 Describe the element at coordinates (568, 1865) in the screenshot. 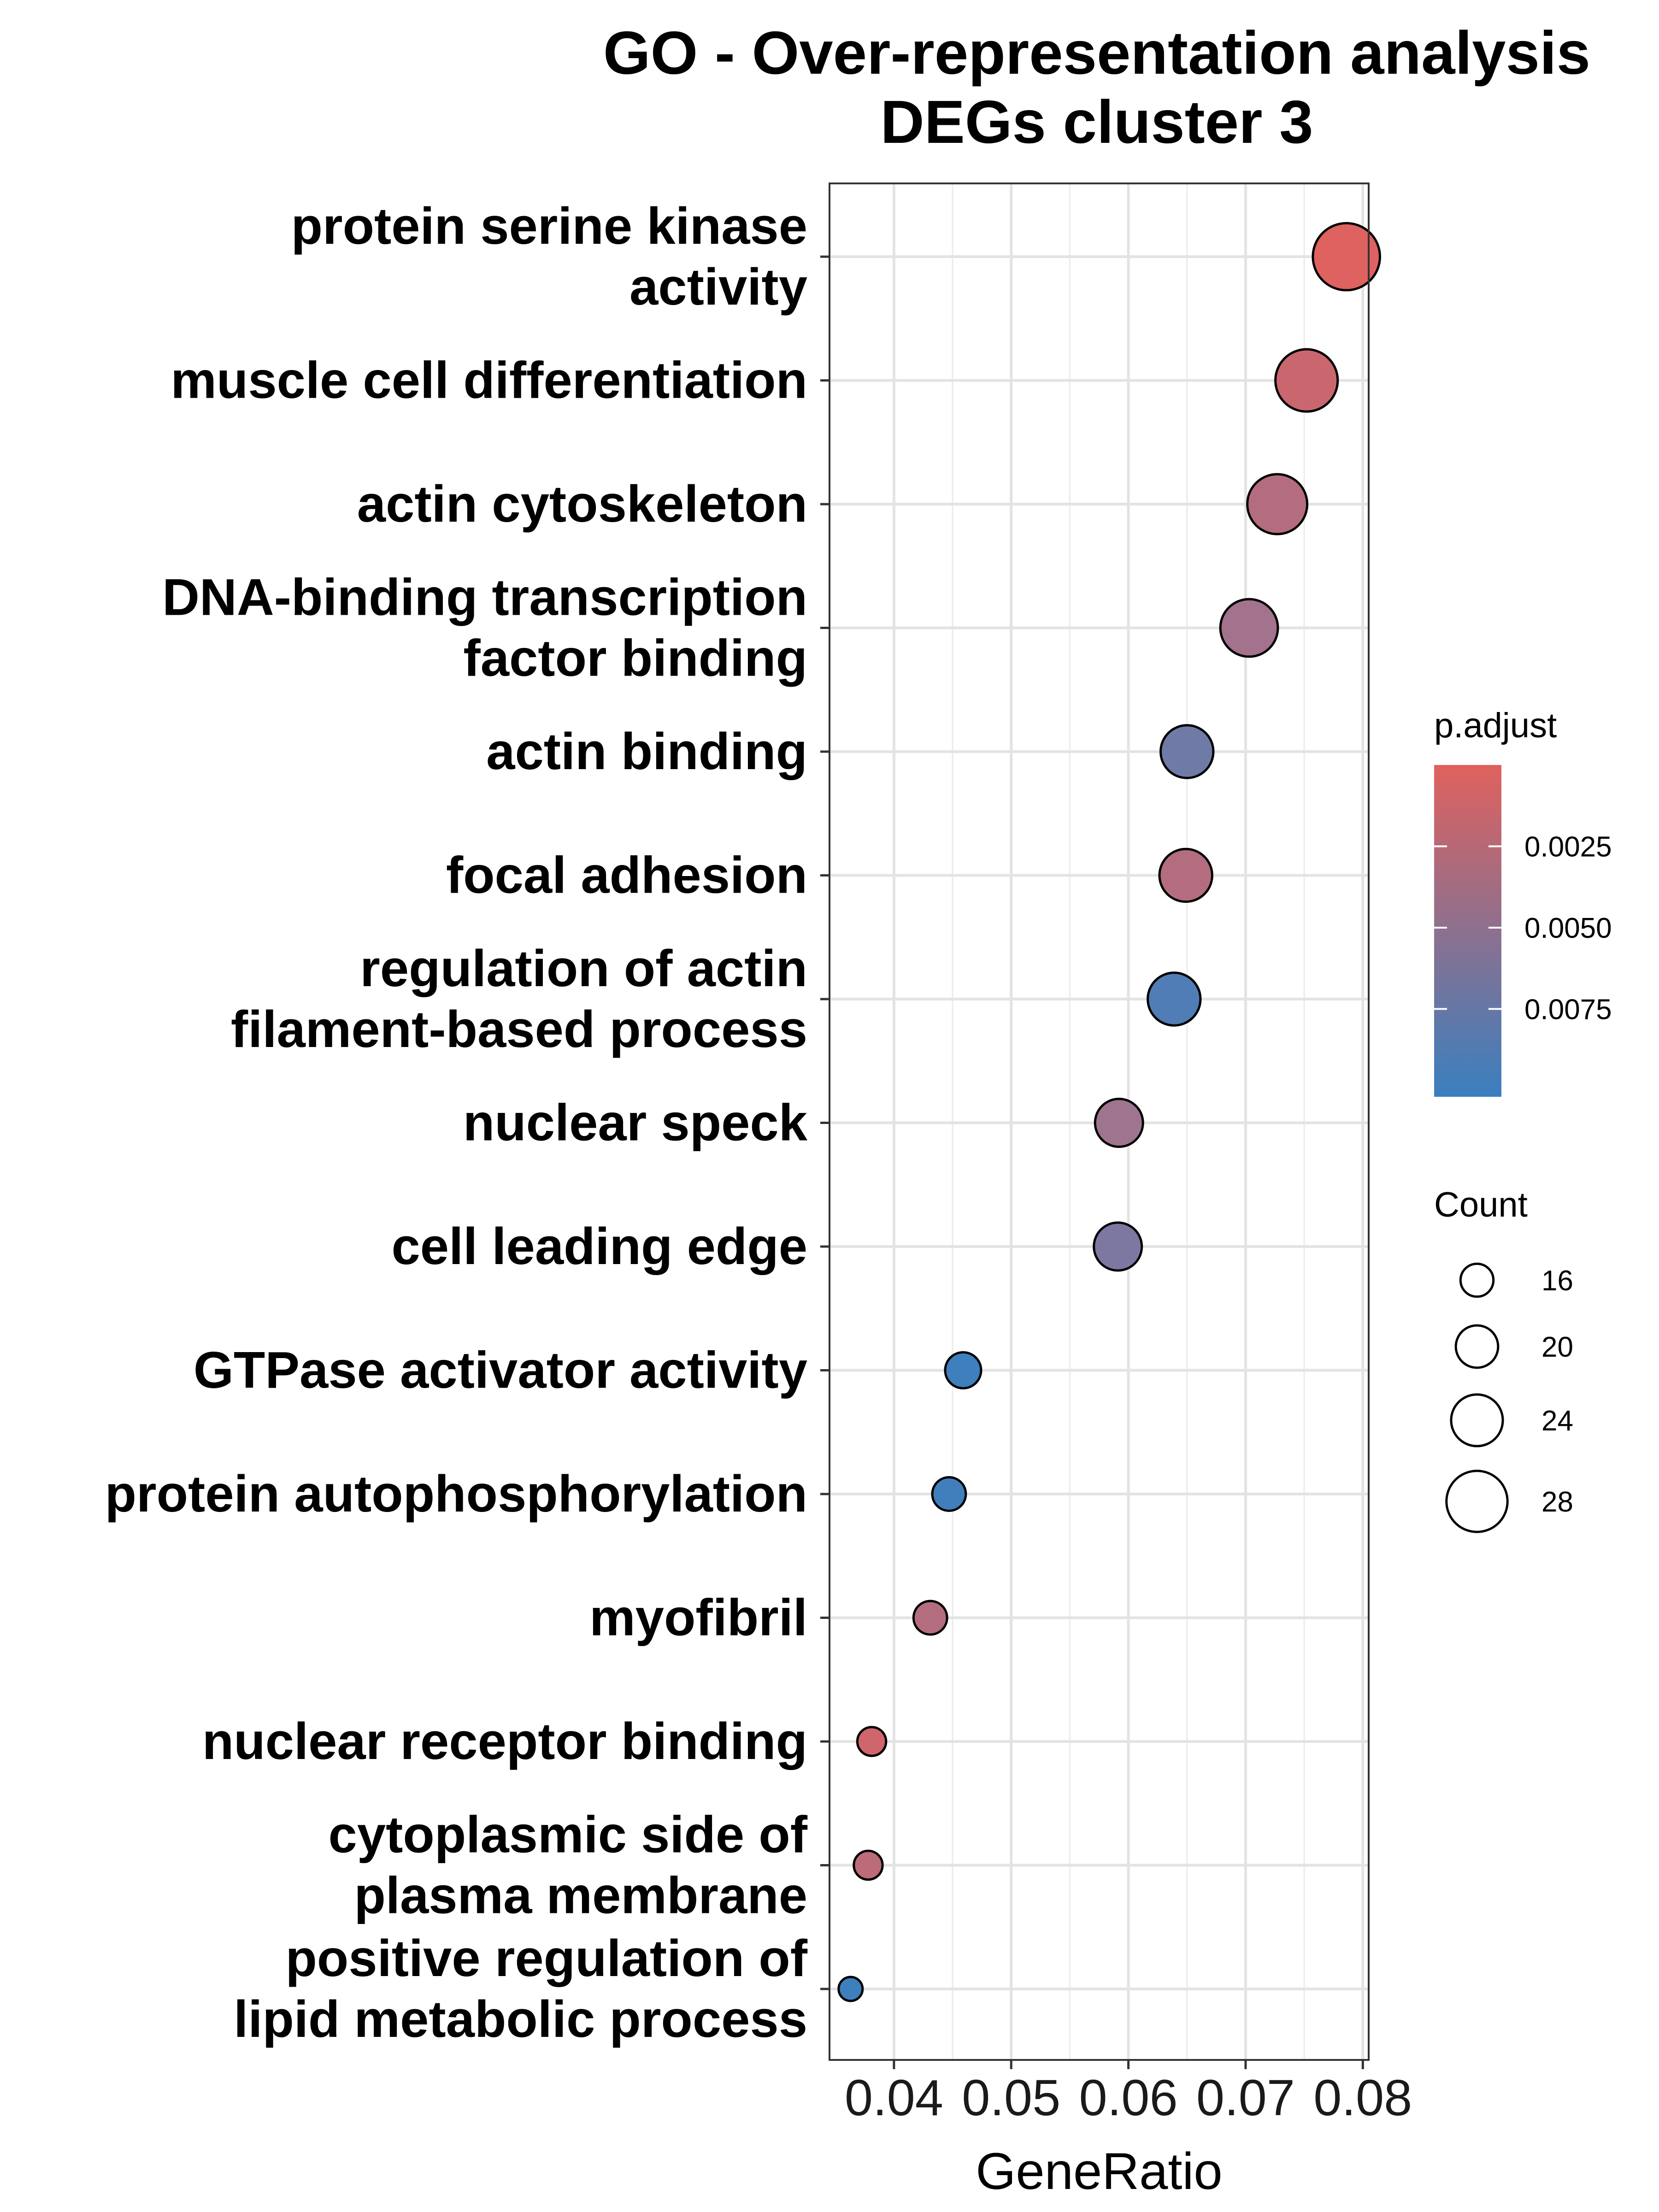

I see `category-label: cytoplasmic side of plasma membrane` at that location.